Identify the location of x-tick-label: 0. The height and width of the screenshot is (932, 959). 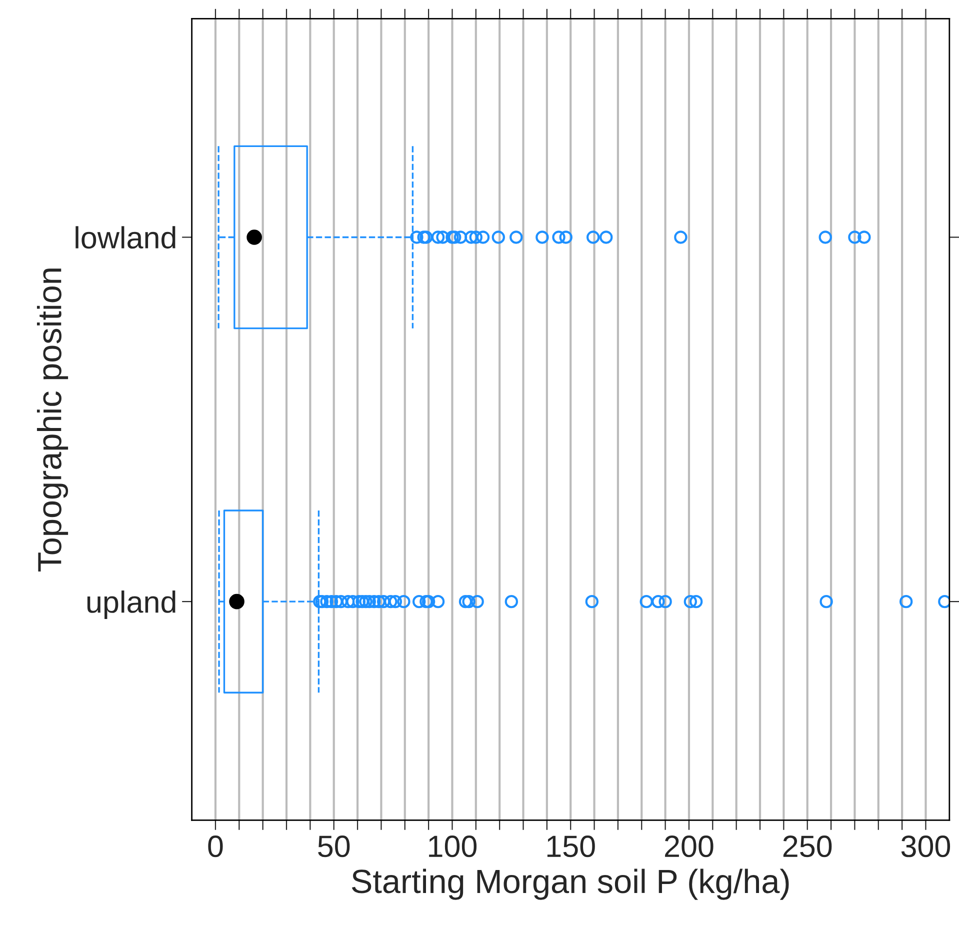
(215, 847).